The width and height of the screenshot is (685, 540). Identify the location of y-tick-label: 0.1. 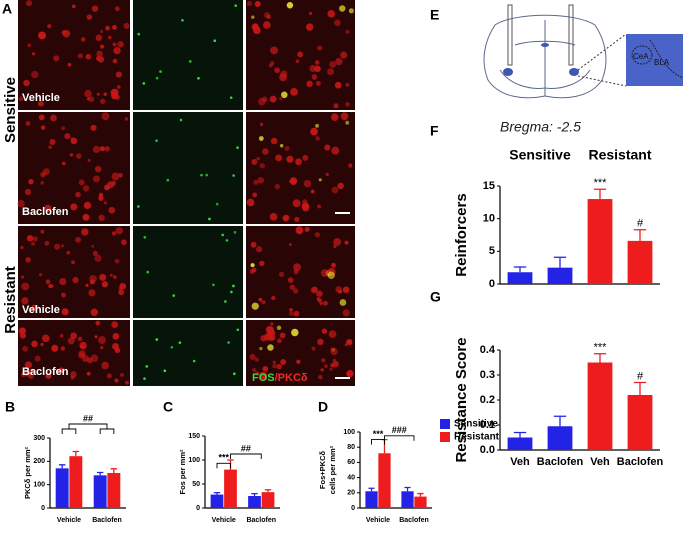
(487, 425).